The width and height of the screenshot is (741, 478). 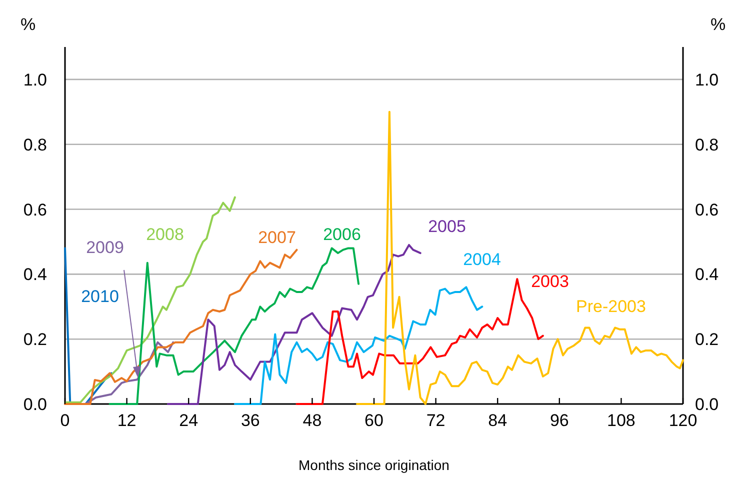 I want to click on series-label: 2003, so click(x=550, y=281).